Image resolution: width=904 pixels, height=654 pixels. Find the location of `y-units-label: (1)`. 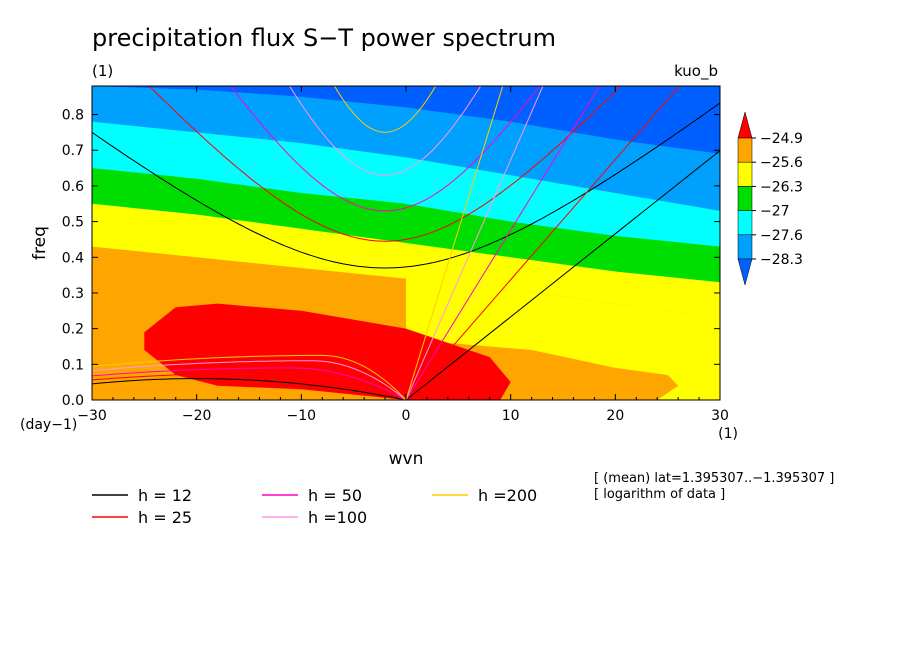

y-units-label: (1) is located at coordinates (102, 71).